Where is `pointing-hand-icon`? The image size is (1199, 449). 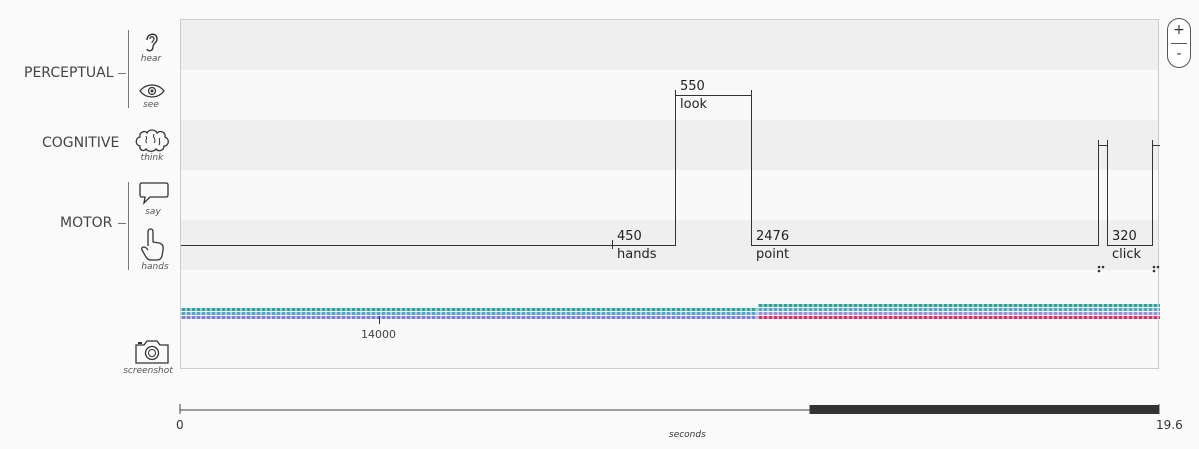 pointing-hand-icon is located at coordinates (152, 244).